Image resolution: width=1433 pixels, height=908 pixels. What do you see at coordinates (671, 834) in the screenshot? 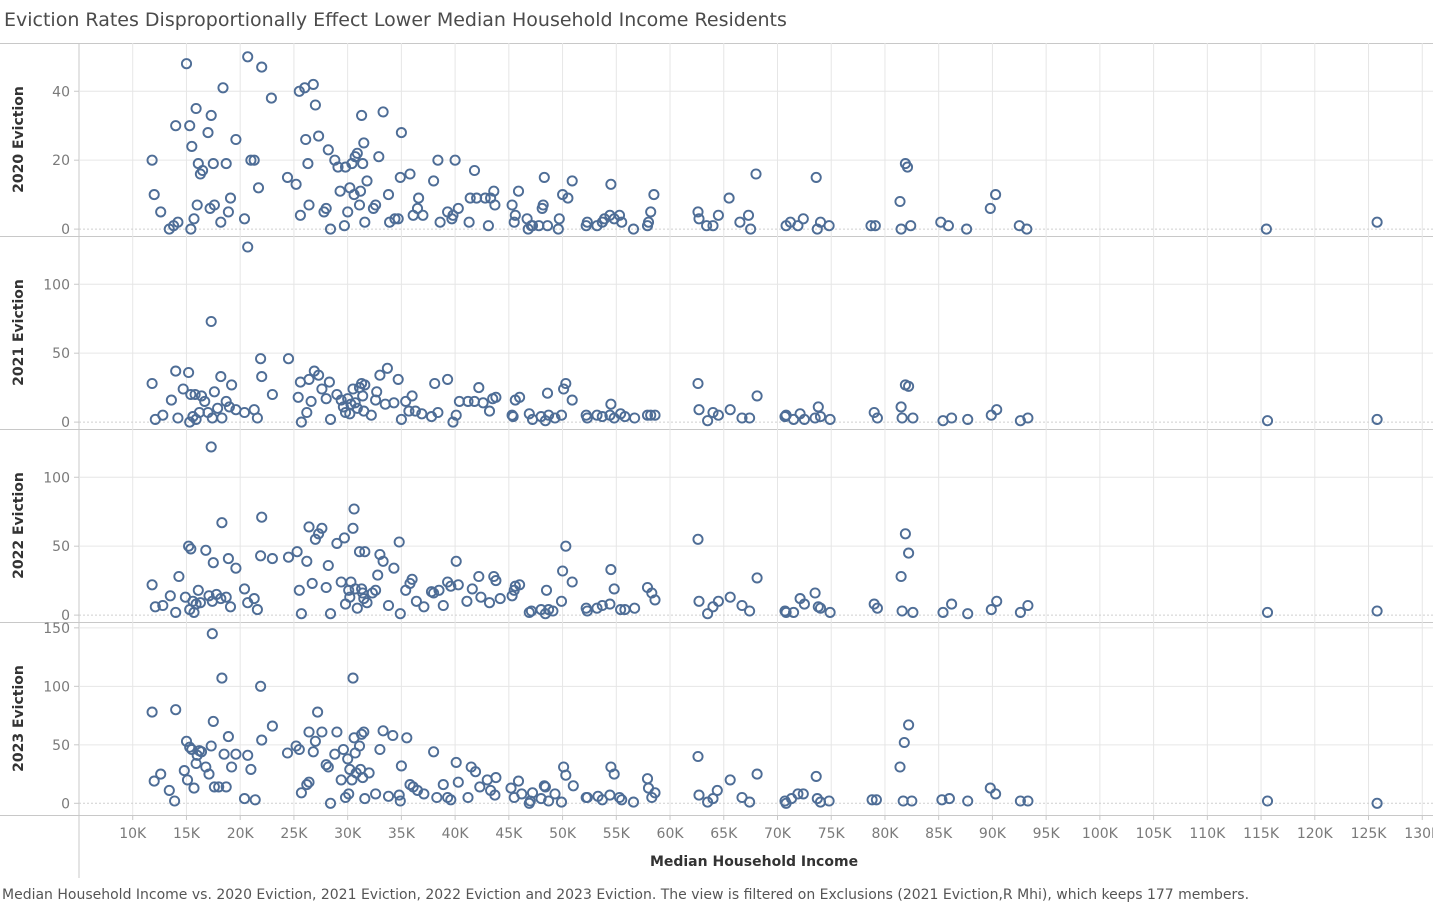
I see `x-tick-label: 60K` at bounding box center [671, 834].